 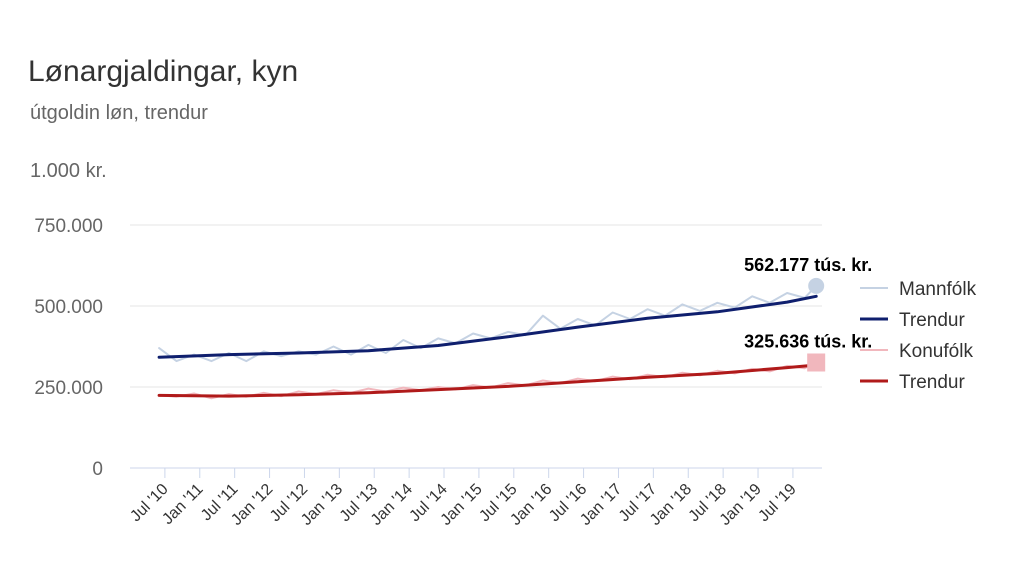 I want to click on annotation-marker-circle, so click(x=816, y=285).